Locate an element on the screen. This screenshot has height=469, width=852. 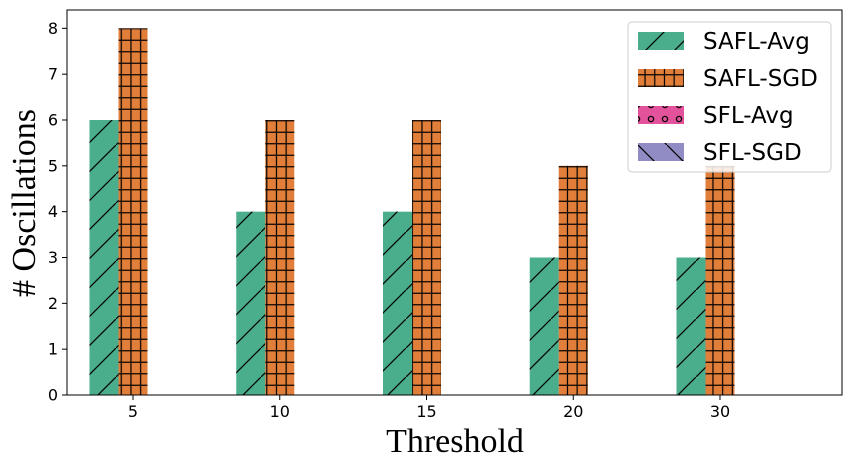
legend-item-sfl-avg: SFL-Avg is located at coordinates (716, 116).